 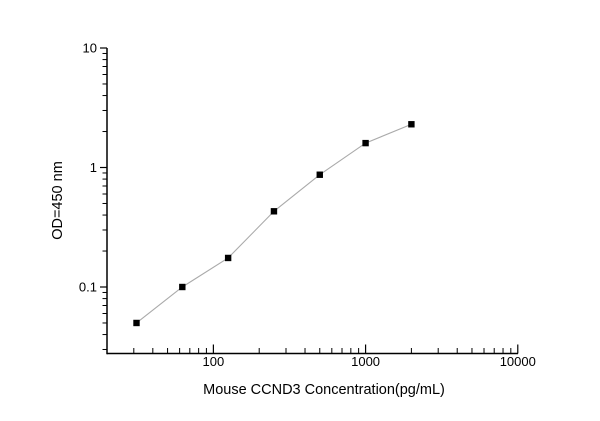 I want to click on x-tick-label: 1000, so click(x=365, y=361).